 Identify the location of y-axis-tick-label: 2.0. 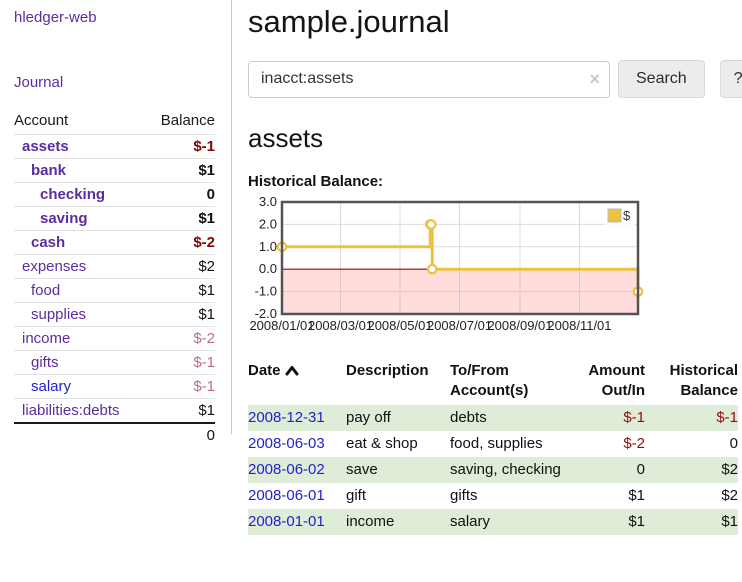
(268, 223).